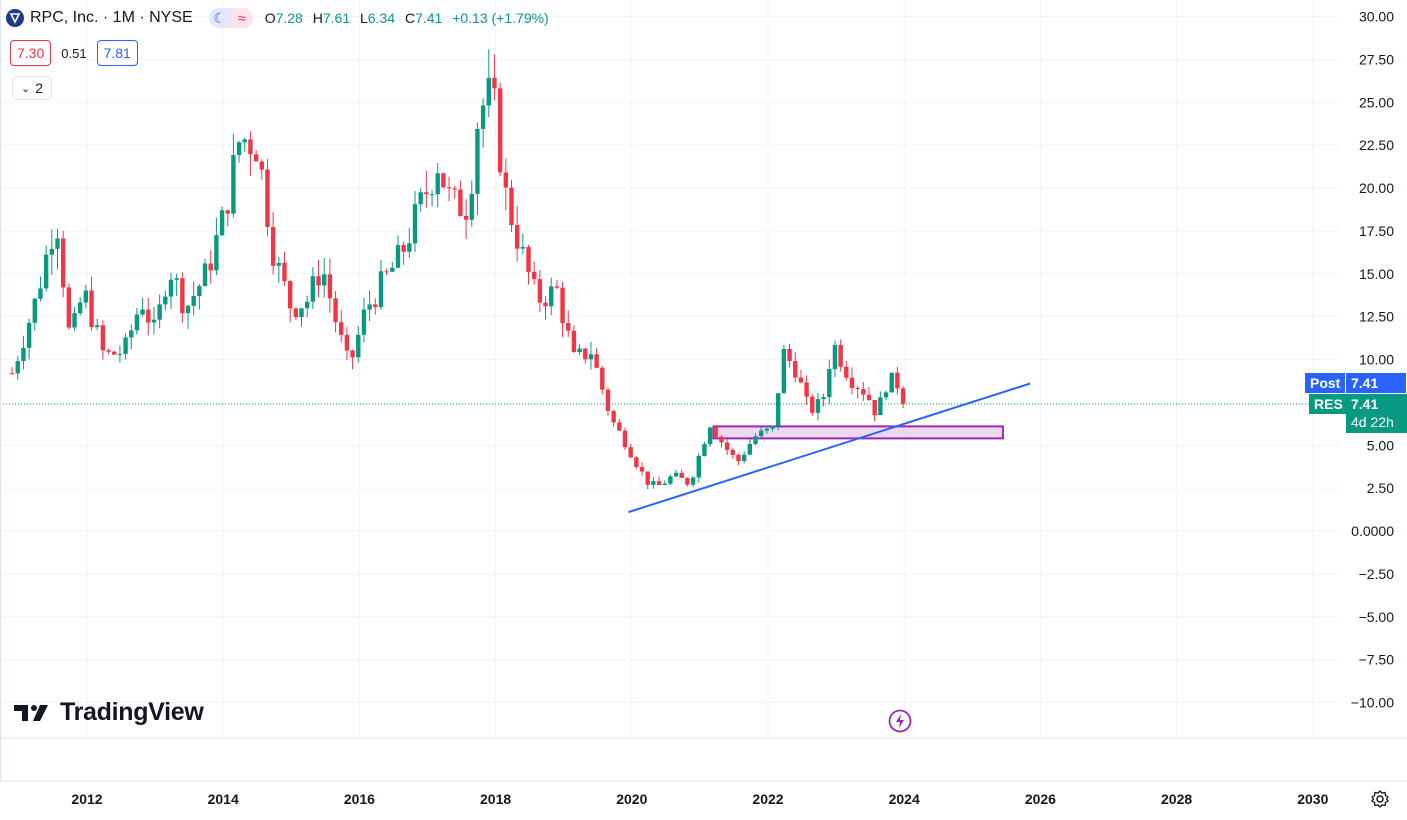 The image size is (1407, 820). What do you see at coordinates (500, 18) in the screenshot?
I see `change-readout: +0.13 (+1.79%)` at bounding box center [500, 18].